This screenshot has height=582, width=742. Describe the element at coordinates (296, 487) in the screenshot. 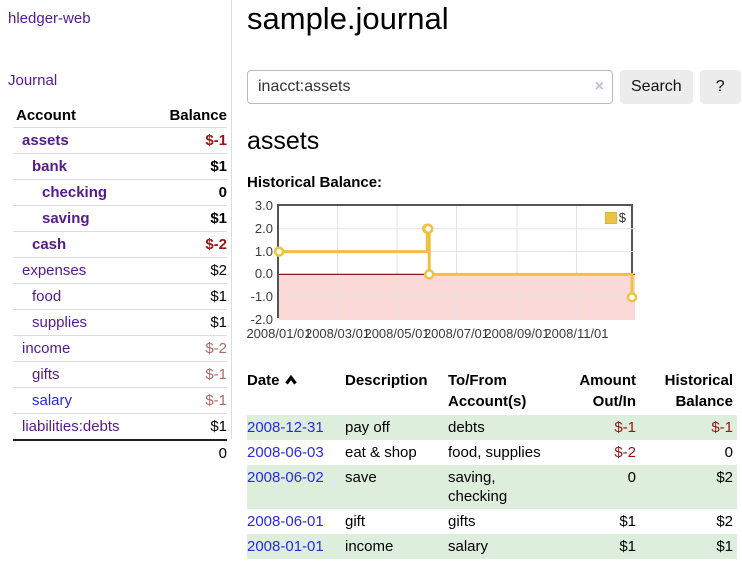

I see `register-date-cell: 2008-06-02` at that location.